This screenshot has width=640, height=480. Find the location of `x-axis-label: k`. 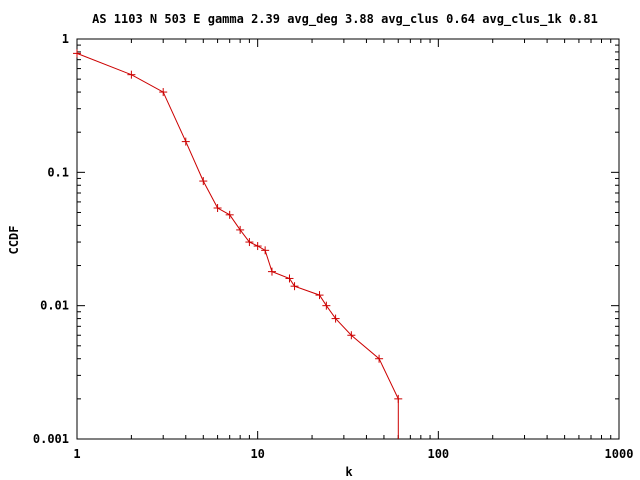

x-axis-label: k is located at coordinates (349, 472).